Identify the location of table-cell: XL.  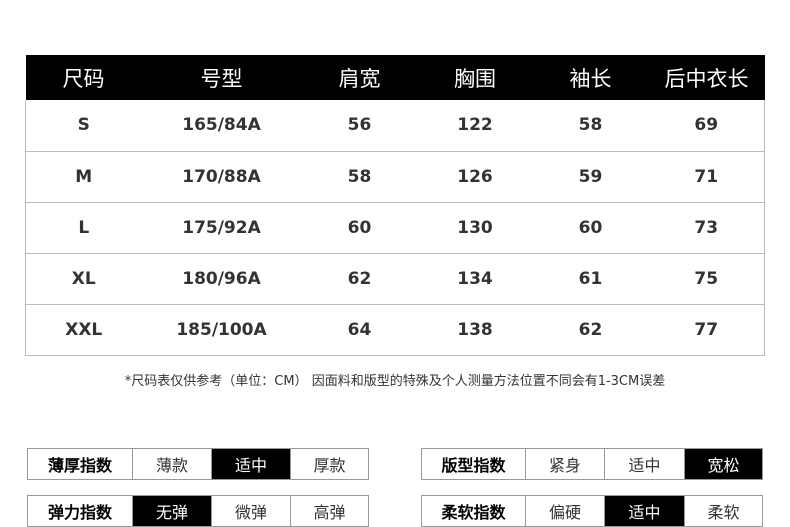
(83, 279).